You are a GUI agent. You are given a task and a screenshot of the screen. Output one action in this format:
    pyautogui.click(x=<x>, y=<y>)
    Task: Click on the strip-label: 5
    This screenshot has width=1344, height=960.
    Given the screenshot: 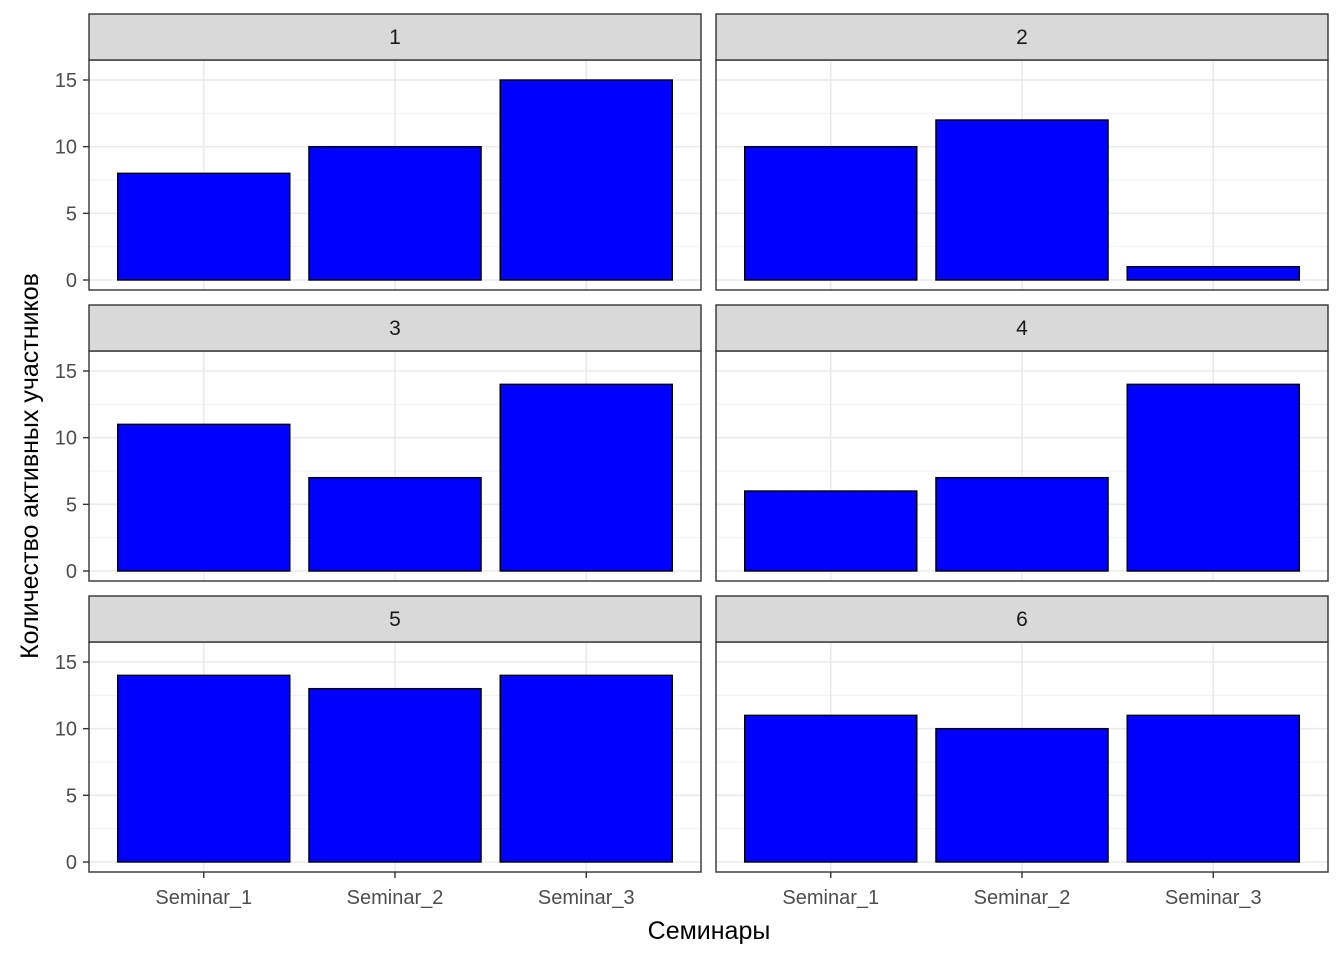 What is the action you would take?
    pyautogui.click(x=395, y=619)
    